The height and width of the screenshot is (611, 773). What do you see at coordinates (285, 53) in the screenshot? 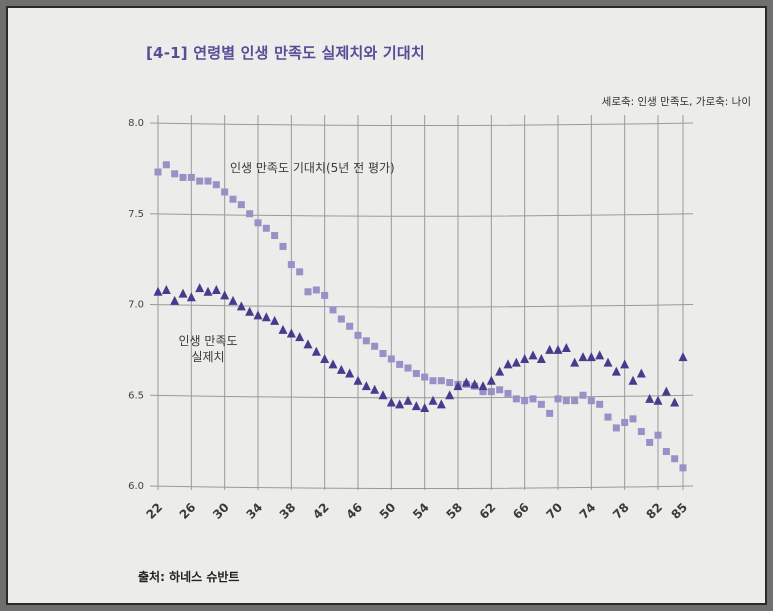
I see `chart-title: [4-1] 연령별 인생 만족도 실제치와 기대치` at bounding box center [285, 53].